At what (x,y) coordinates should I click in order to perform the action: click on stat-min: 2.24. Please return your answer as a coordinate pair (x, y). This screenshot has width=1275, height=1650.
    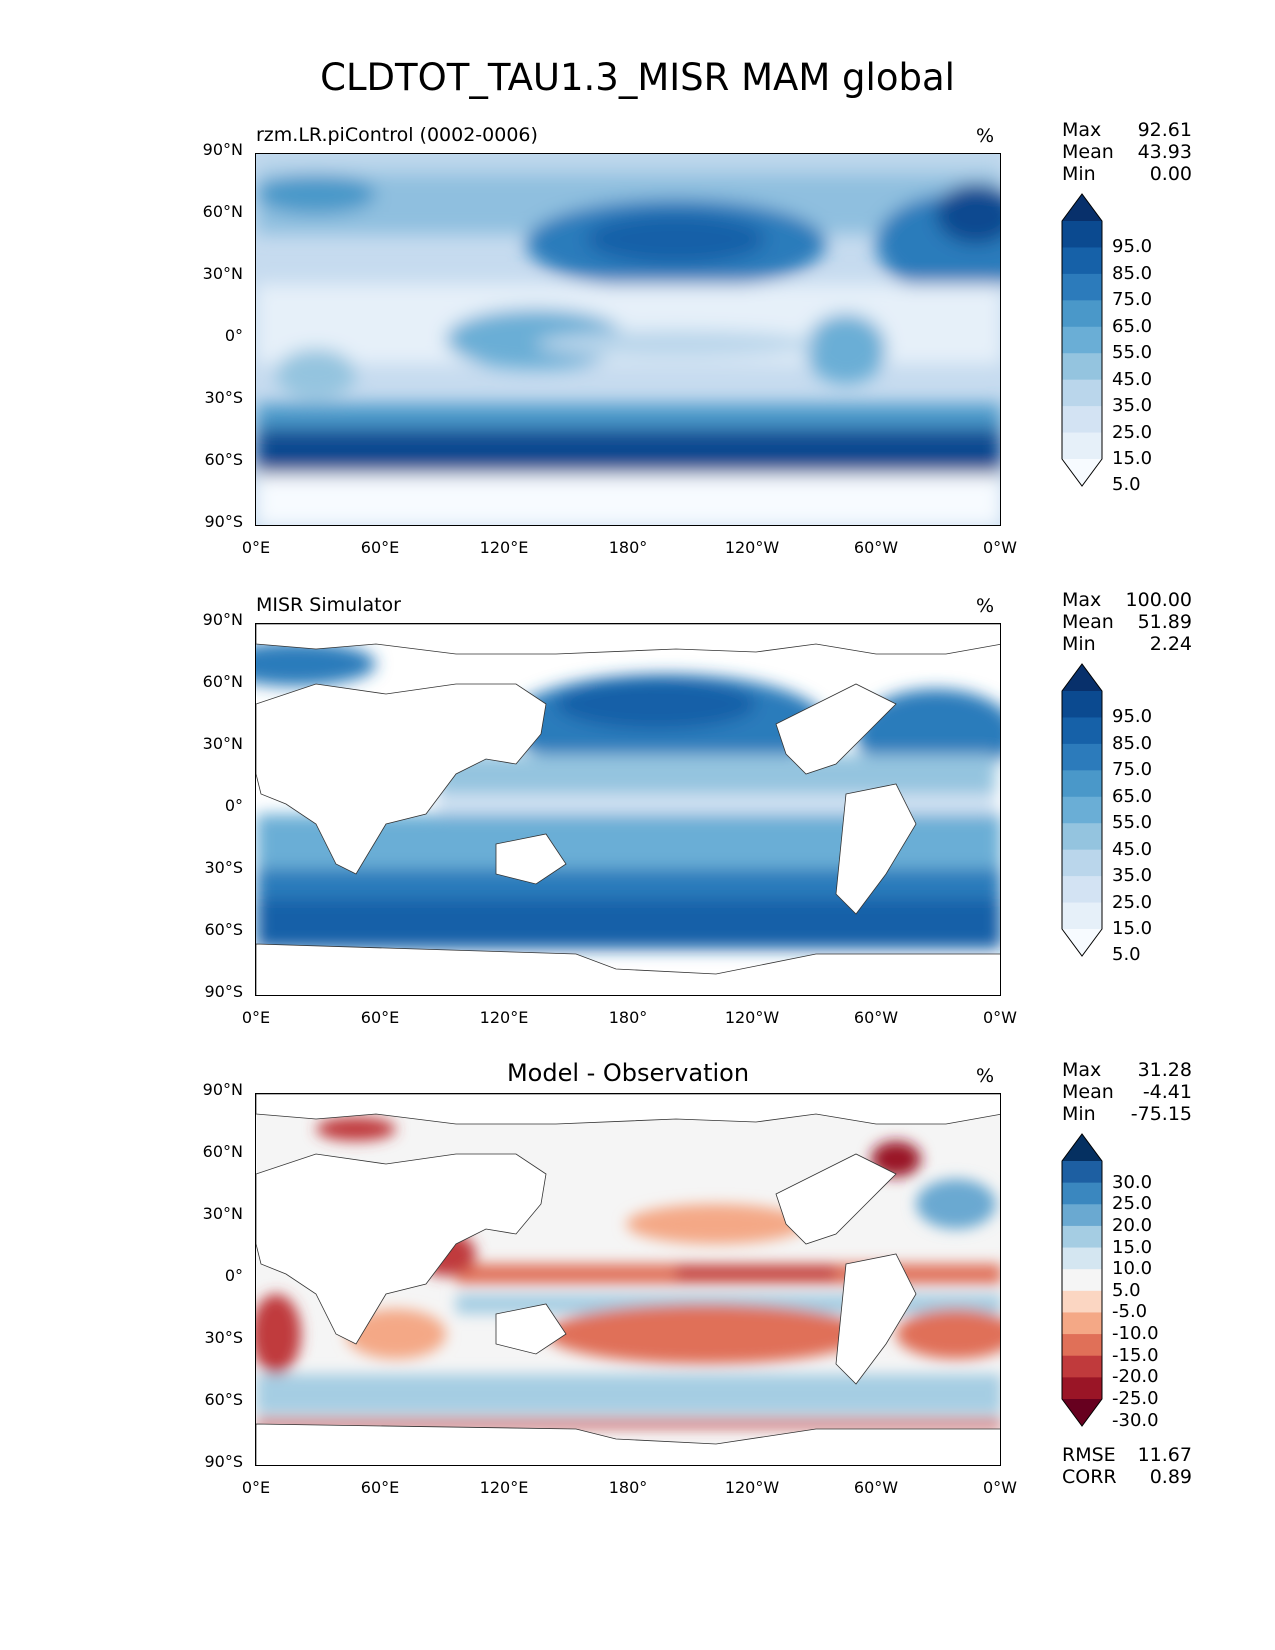
    Looking at the image, I should click on (1170, 644).